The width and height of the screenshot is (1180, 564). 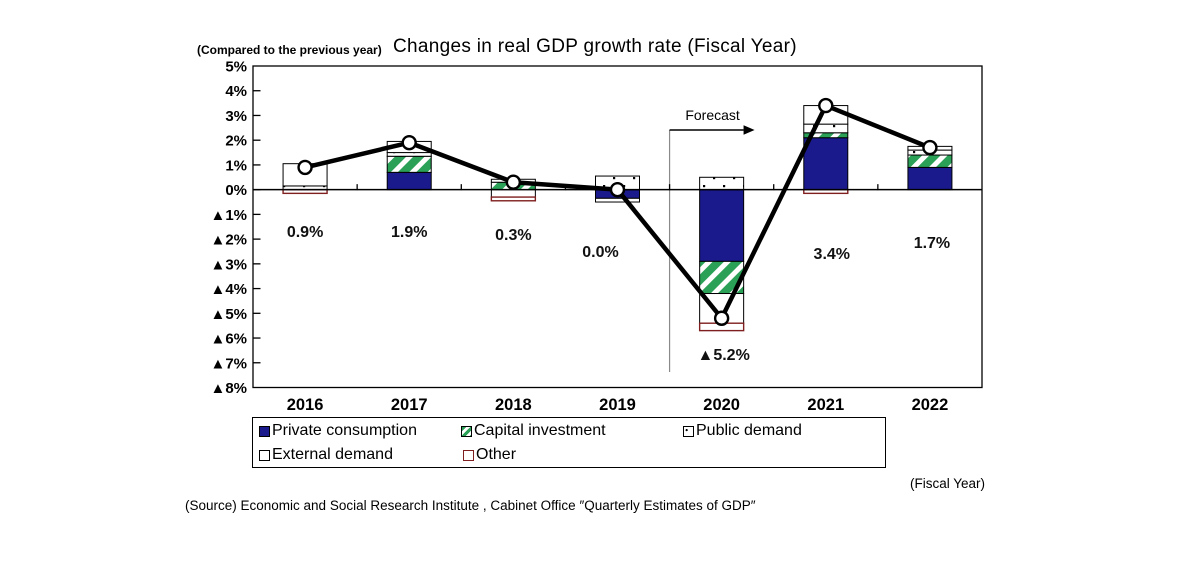 What do you see at coordinates (496, 454) in the screenshot?
I see `legend-label-other: Other` at bounding box center [496, 454].